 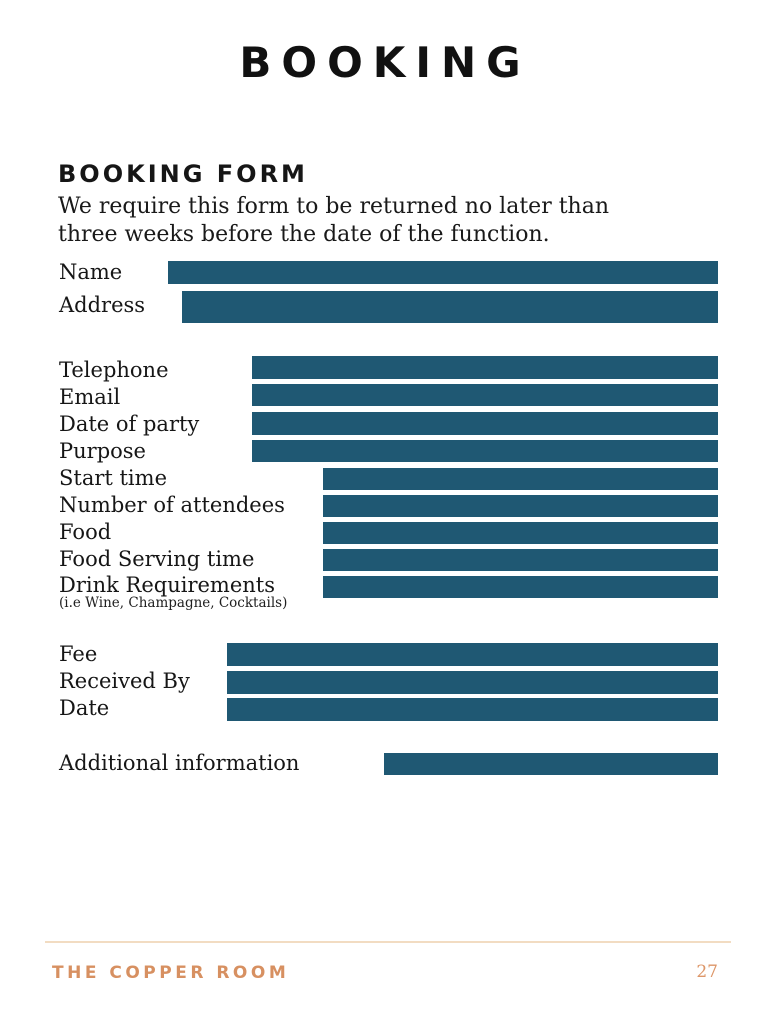 I want to click on field-input-start-time, so click(x=520, y=479).